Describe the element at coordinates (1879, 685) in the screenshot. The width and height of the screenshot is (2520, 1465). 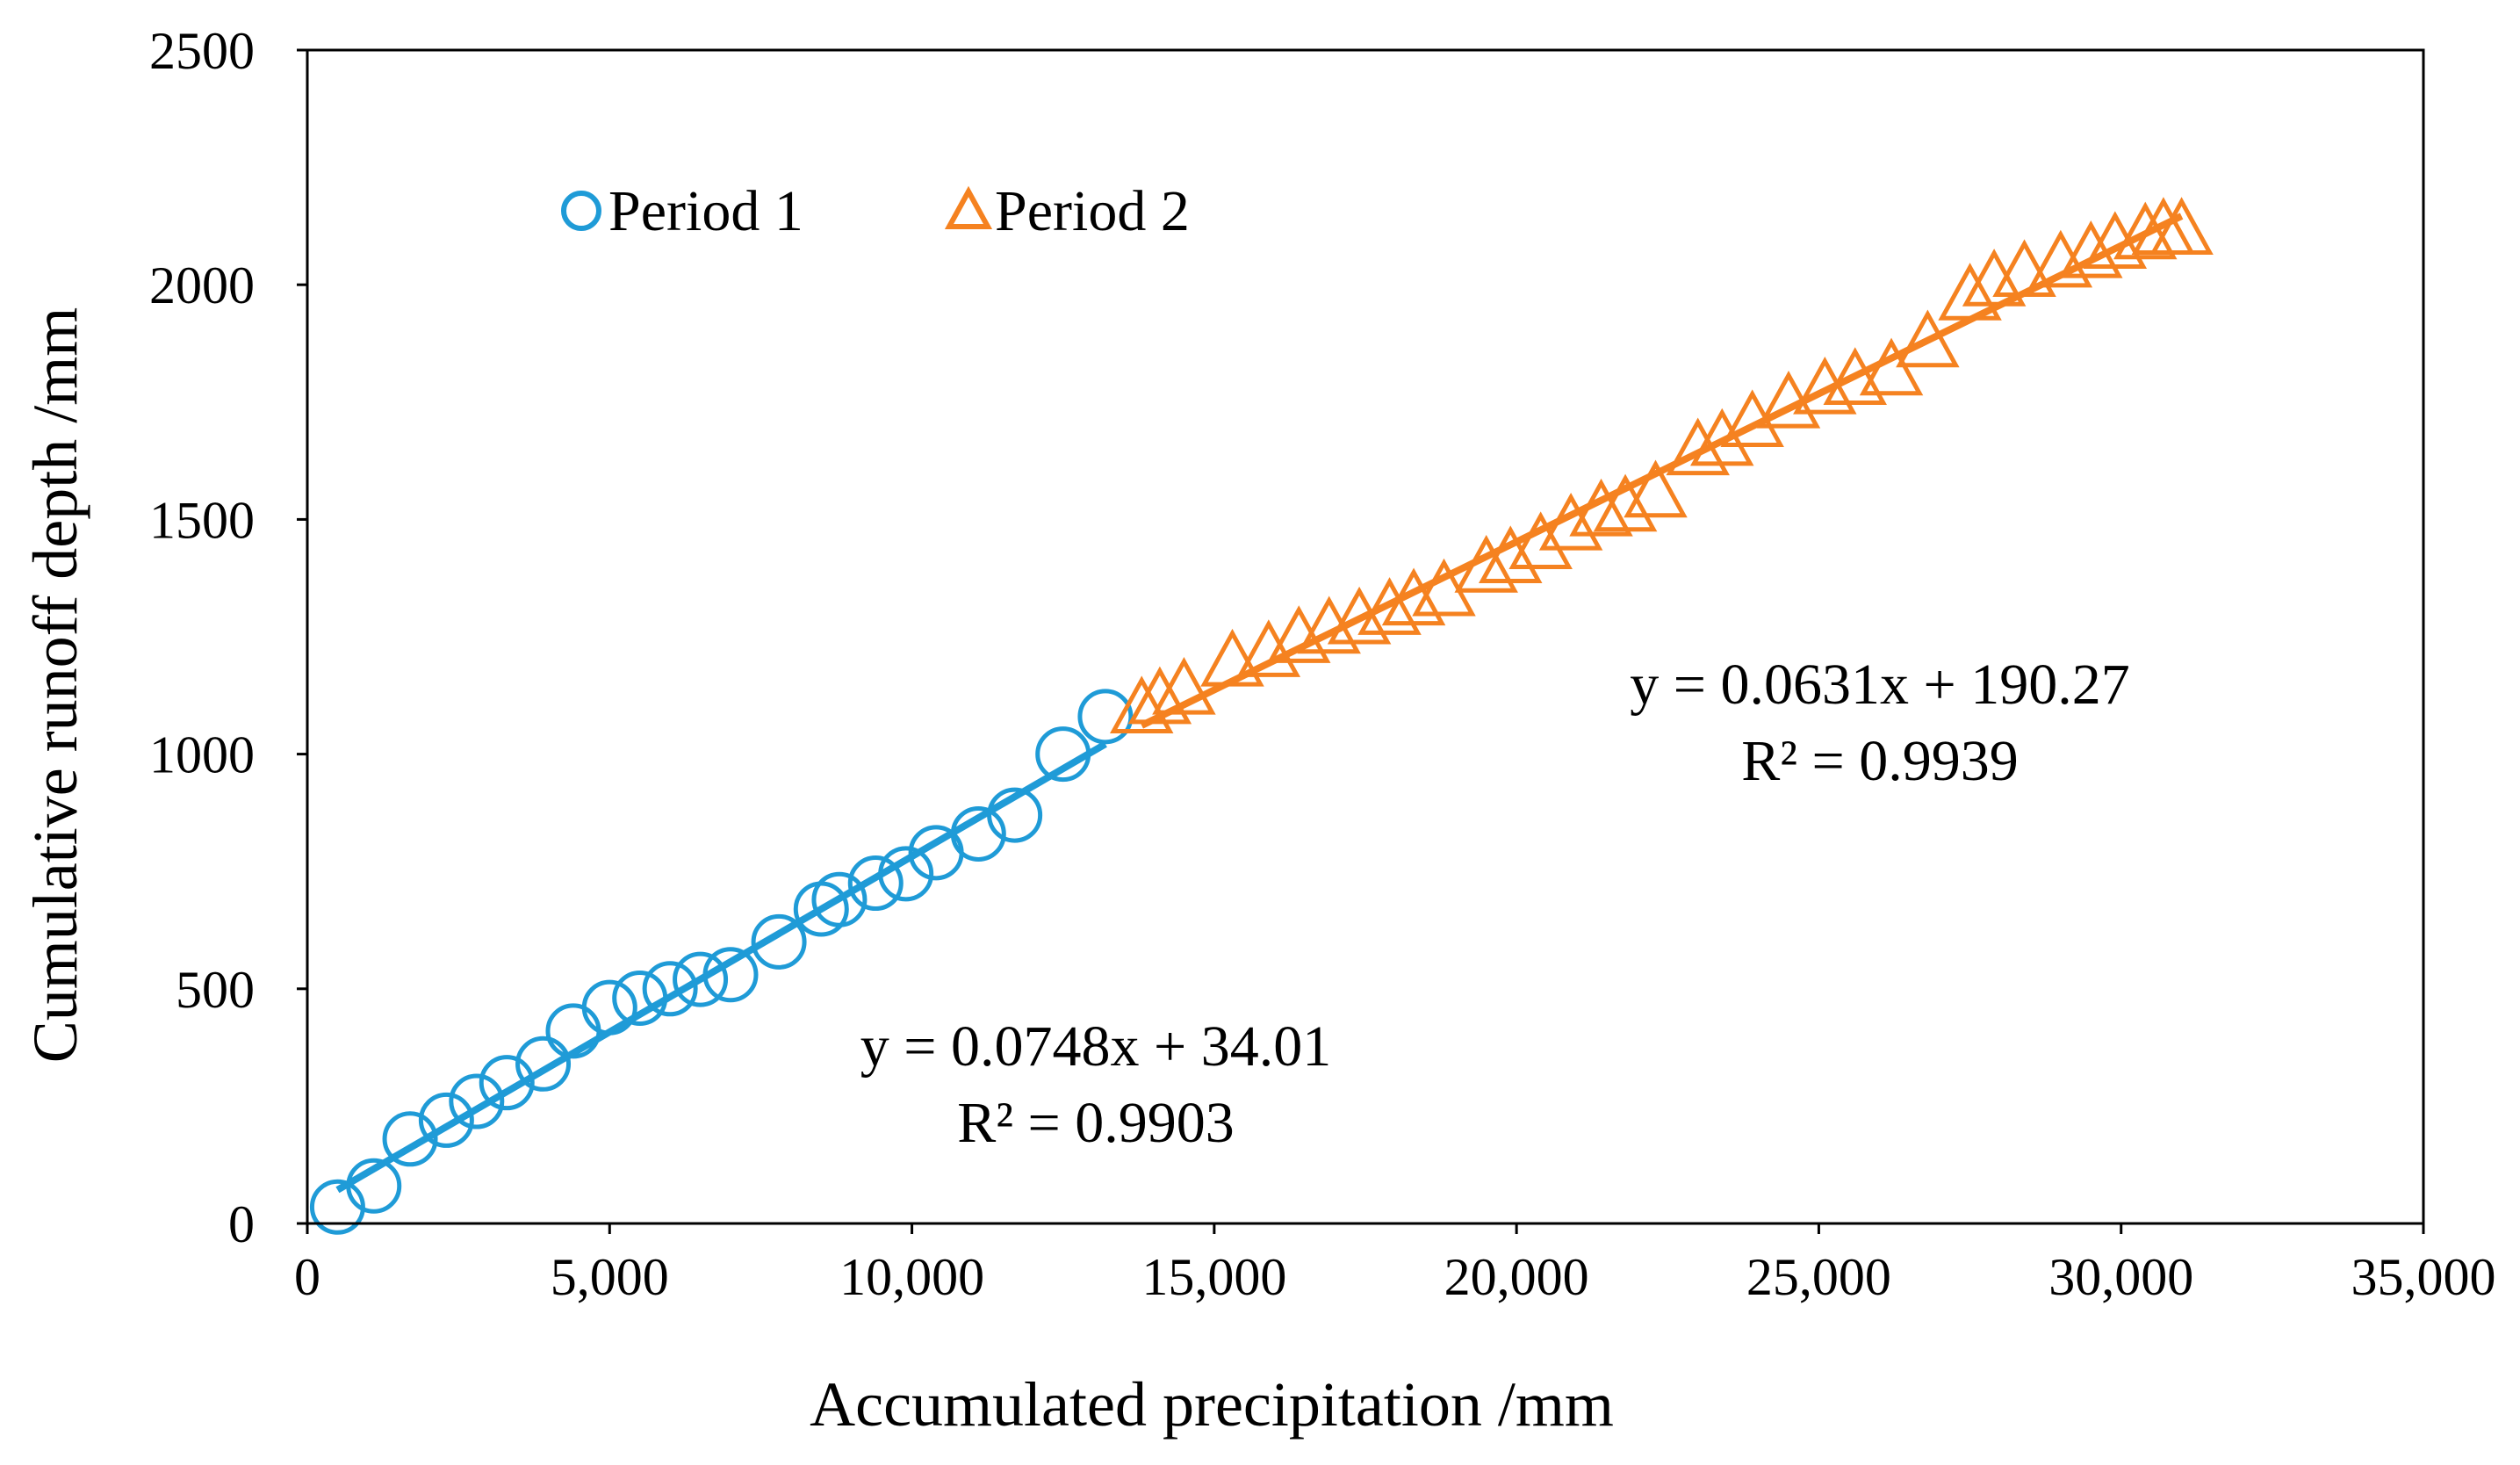
I see `equation-period-2: y = 0.0631x + 190.27` at that location.